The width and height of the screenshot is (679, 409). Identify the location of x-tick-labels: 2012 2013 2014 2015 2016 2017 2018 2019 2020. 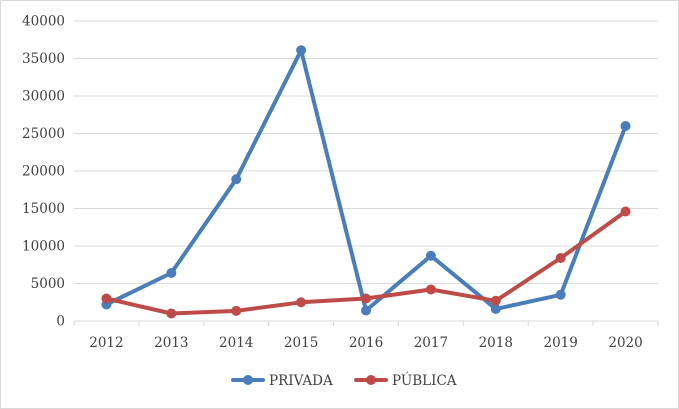
(365, 343).